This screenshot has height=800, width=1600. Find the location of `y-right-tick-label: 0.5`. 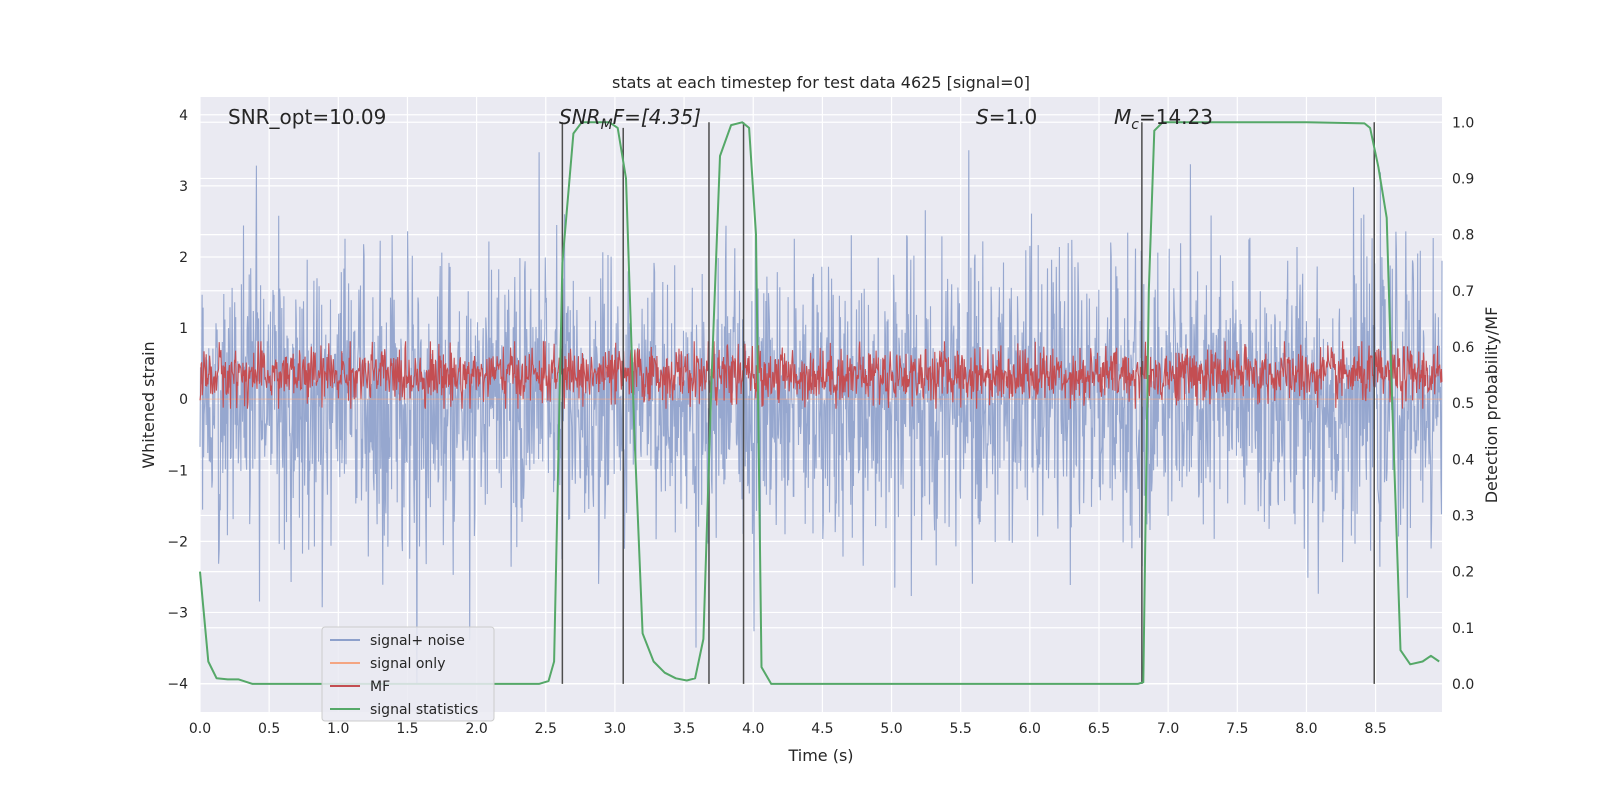

y-right-tick-label: 0.5 is located at coordinates (1463, 404).